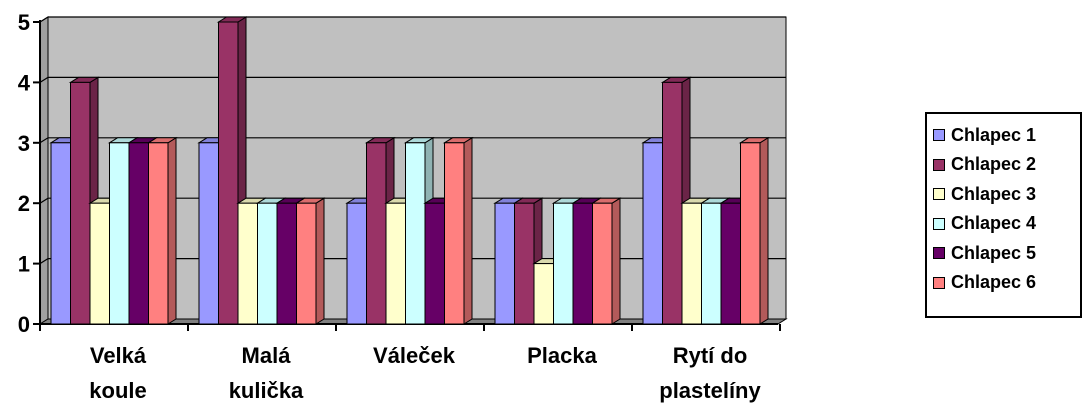 The width and height of the screenshot is (1082, 407). I want to click on legend-item: Chlapec 4, so click(984, 224).